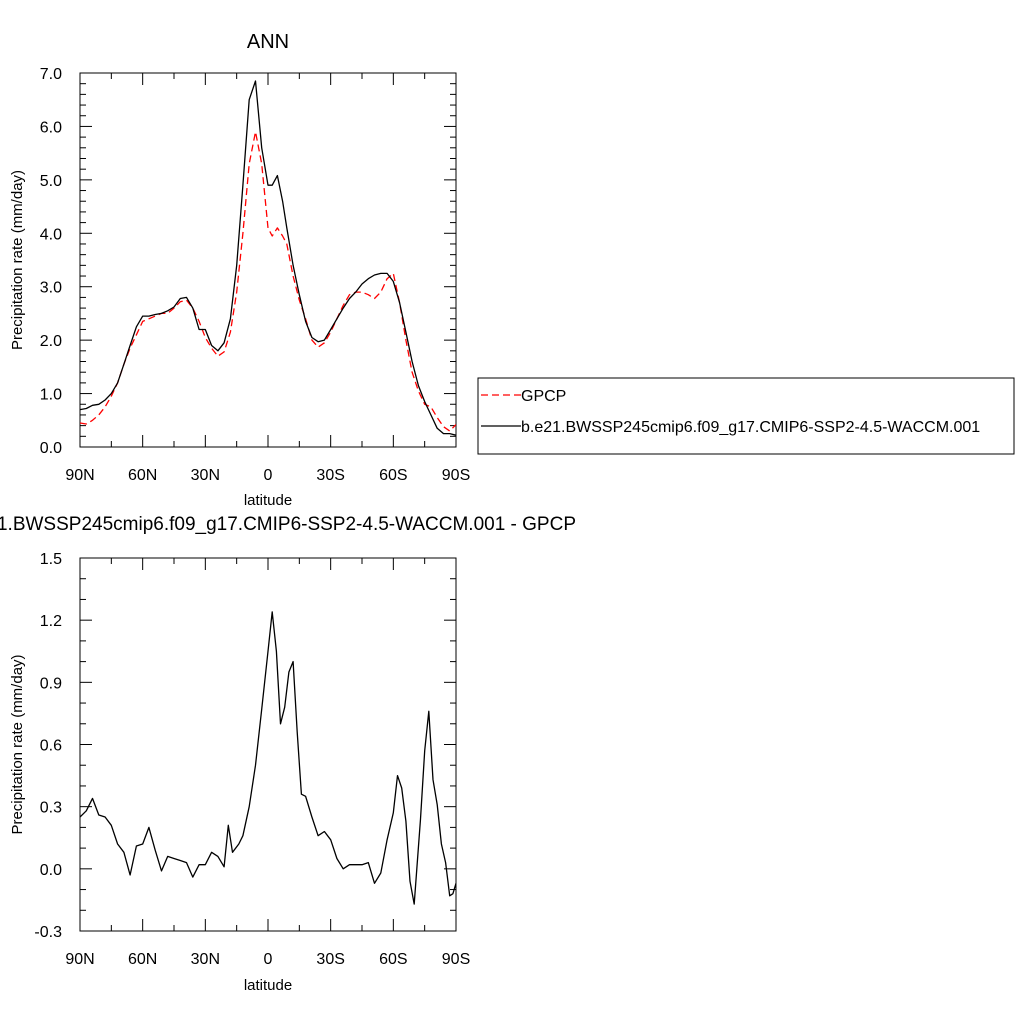 The image size is (1024, 1024). Describe the element at coordinates (51, 127) in the screenshot. I see `y-tick-label: 6.0` at that location.